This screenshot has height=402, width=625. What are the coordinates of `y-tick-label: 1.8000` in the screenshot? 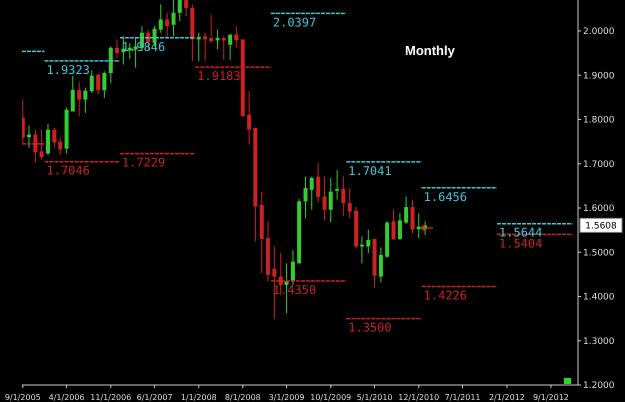 It's located at (599, 121).